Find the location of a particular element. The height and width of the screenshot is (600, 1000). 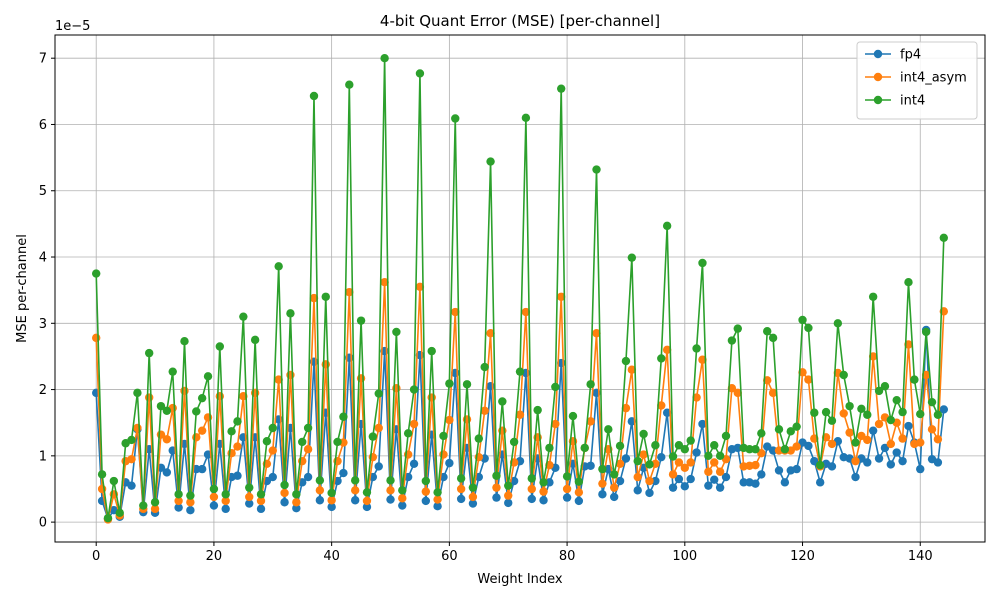

legend: fp4 int4_asym int4 is located at coordinates (917, 80).